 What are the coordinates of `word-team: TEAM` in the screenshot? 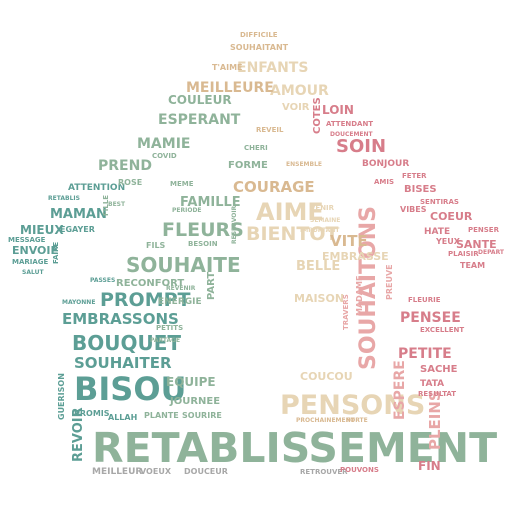 It's located at (472, 265).